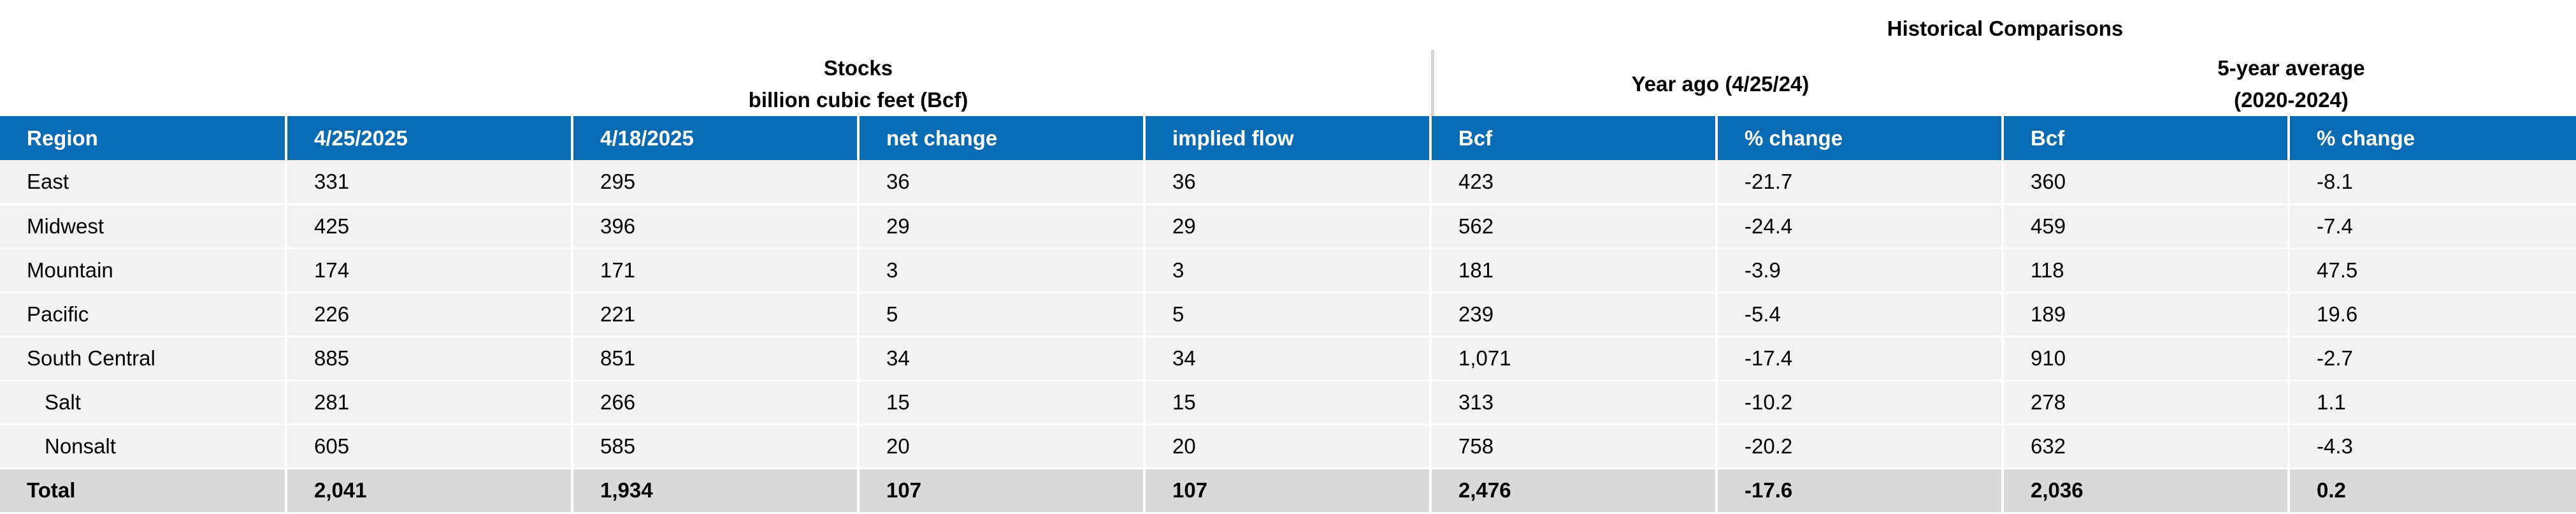 This screenshot has width=2576, height=514. I want to click on table-row: South Central 885 851 34 34 1,071 -17.4 910 -2.7, so click(1288, 359).